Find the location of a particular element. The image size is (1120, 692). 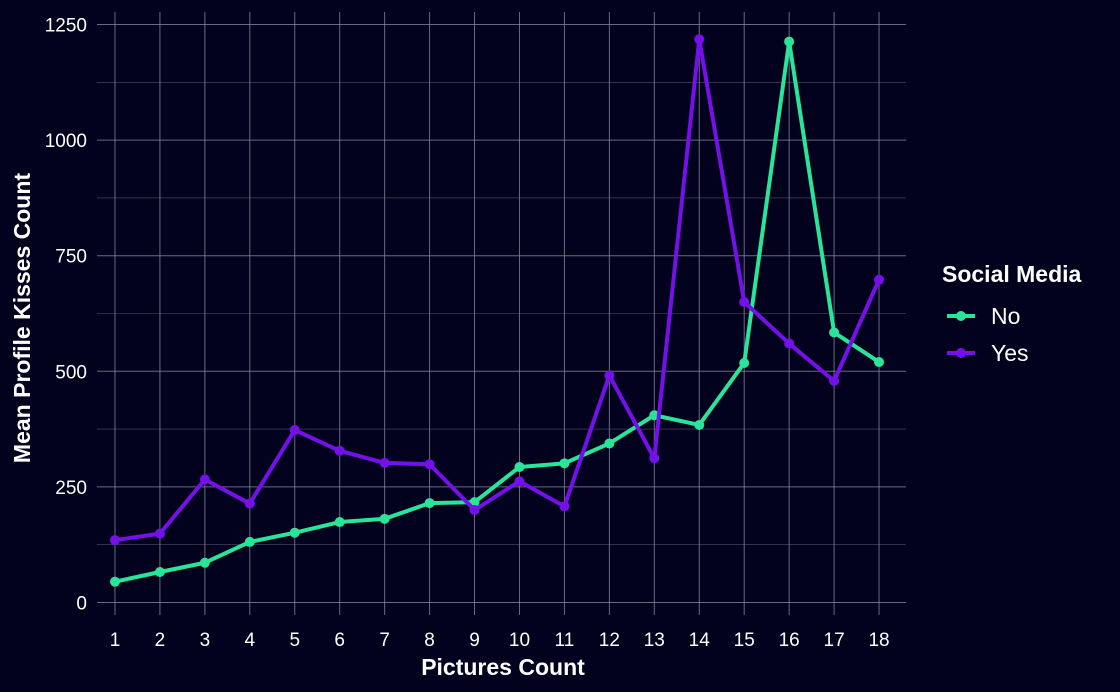

x-tick-label: 17 is located at coordinates (834, 640).